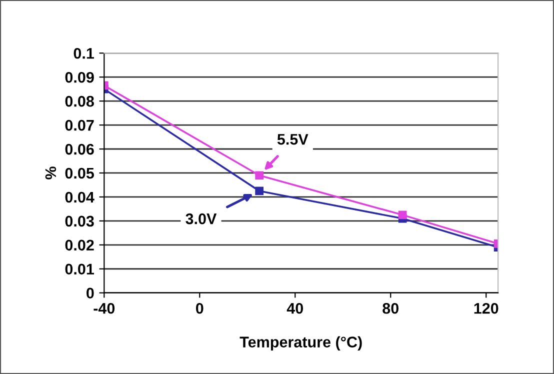 The width and height of the screenshot is (554, 374). What do you see at coordinates (104, 308) in the screenshot?
I see `x-tick-label: -40` at bounding box center [104, 308].